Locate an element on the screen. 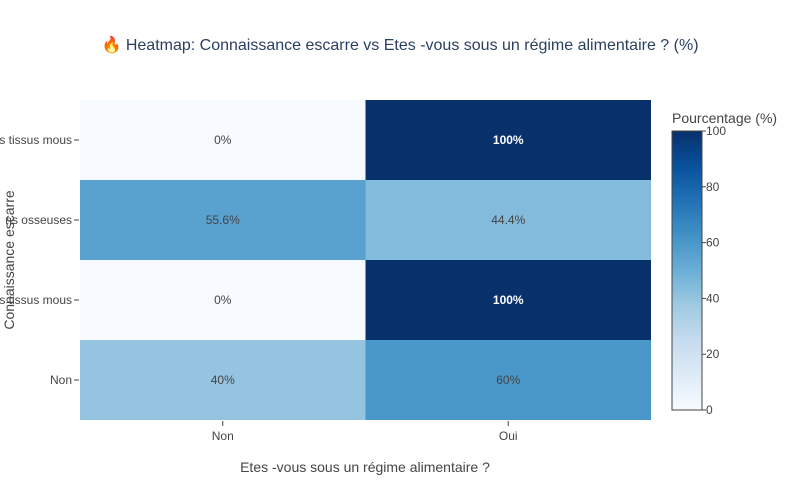 Image resolution: width=800 pixels, height=500 pixels. y-axis-tick-labels: s tissus mous ns osseuses s tissus mous Non is located at coordinates (39, 260).